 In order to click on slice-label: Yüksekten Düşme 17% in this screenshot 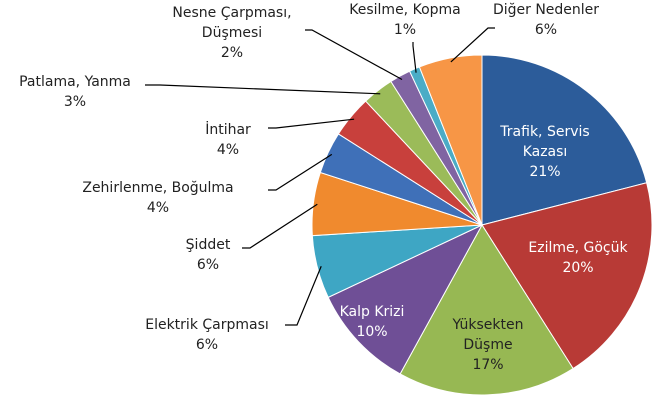, I will do `click(488, 345)`.